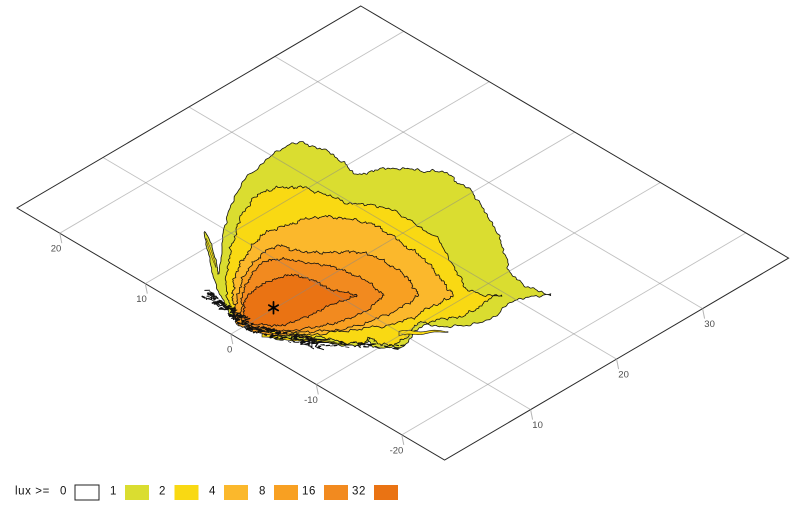  Describe the element at coordinates (311, 400) in the screenshot. I see `svg-text: -10` at that location.